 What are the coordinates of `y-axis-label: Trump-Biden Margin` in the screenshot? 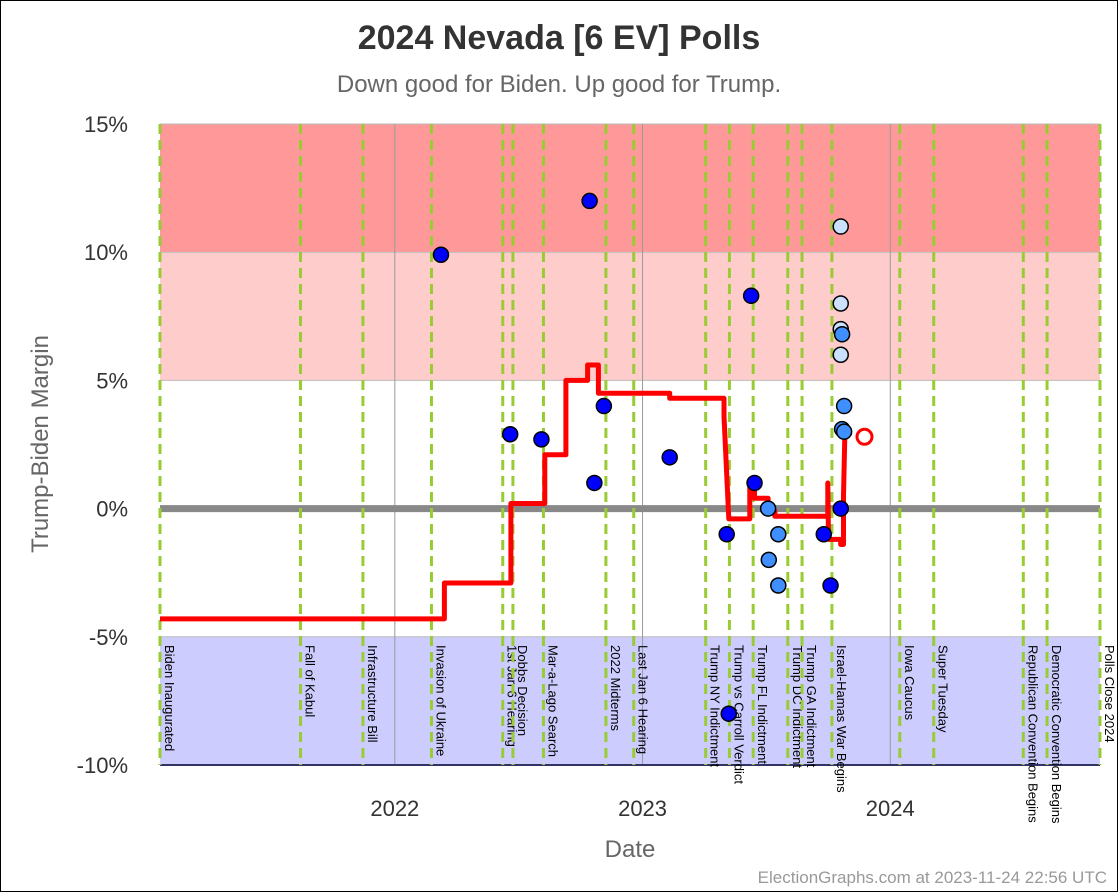 It's located at (40, 444).